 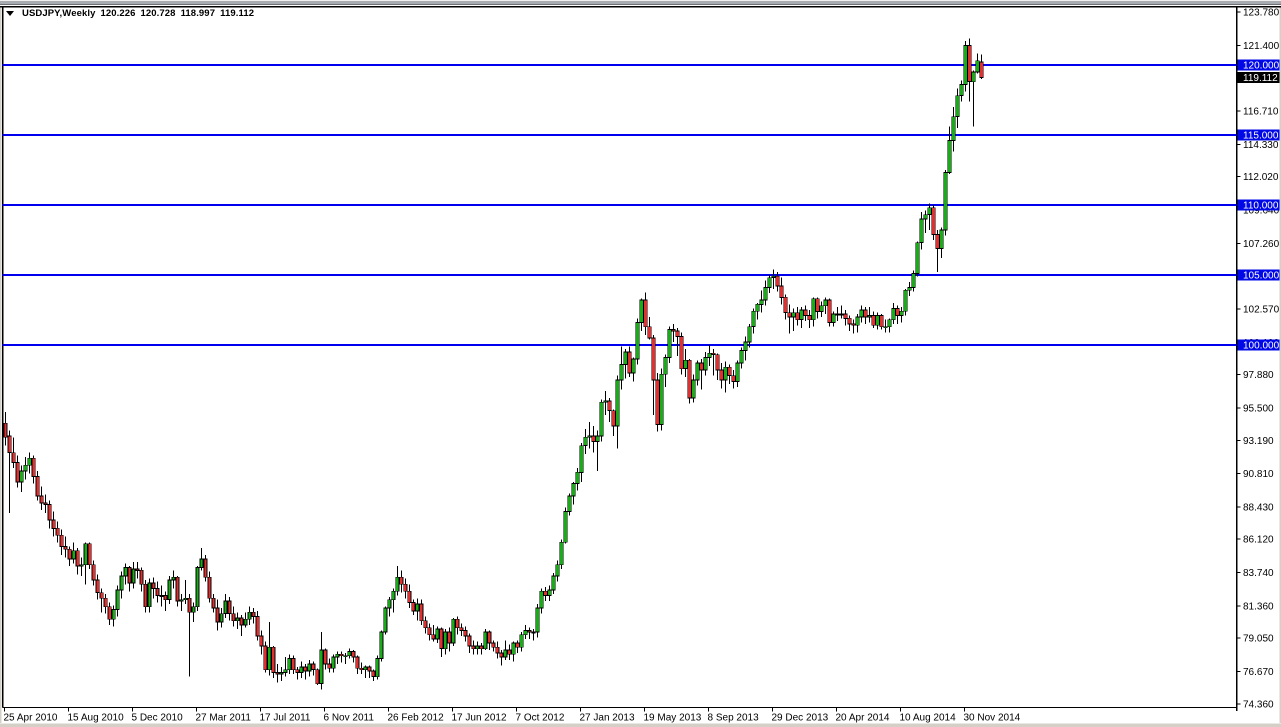 What do you see at coordinates (1258, 135) in the screenshot?
I see `level-badge-115.000` at bounding box center [1258, 135].